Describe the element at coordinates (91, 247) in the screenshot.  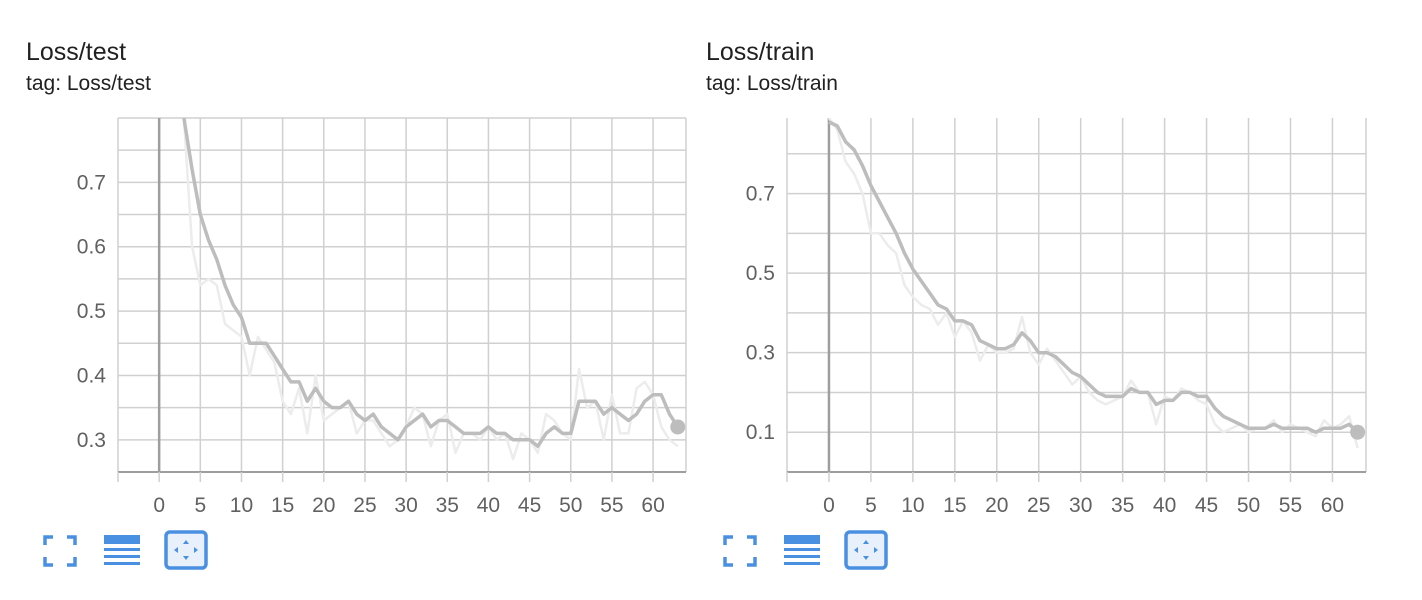
I see `y-tick-label: 0.6` at that location.